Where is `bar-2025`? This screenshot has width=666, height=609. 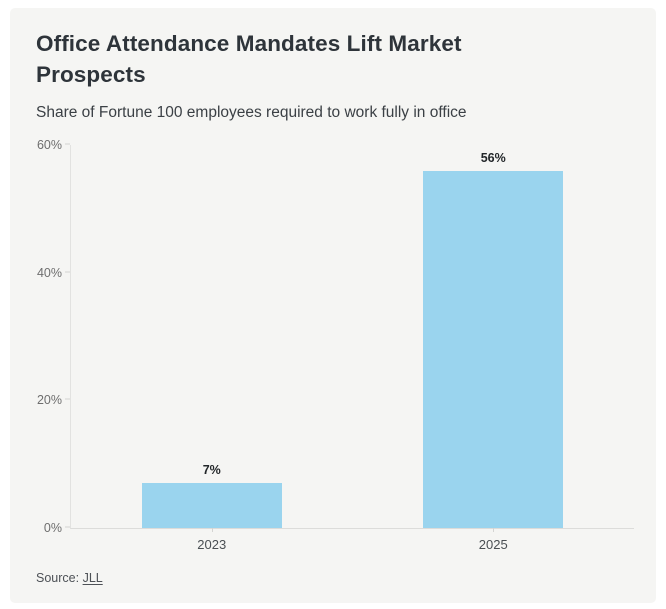 bar-2025 is located at coordinates (493, 349).